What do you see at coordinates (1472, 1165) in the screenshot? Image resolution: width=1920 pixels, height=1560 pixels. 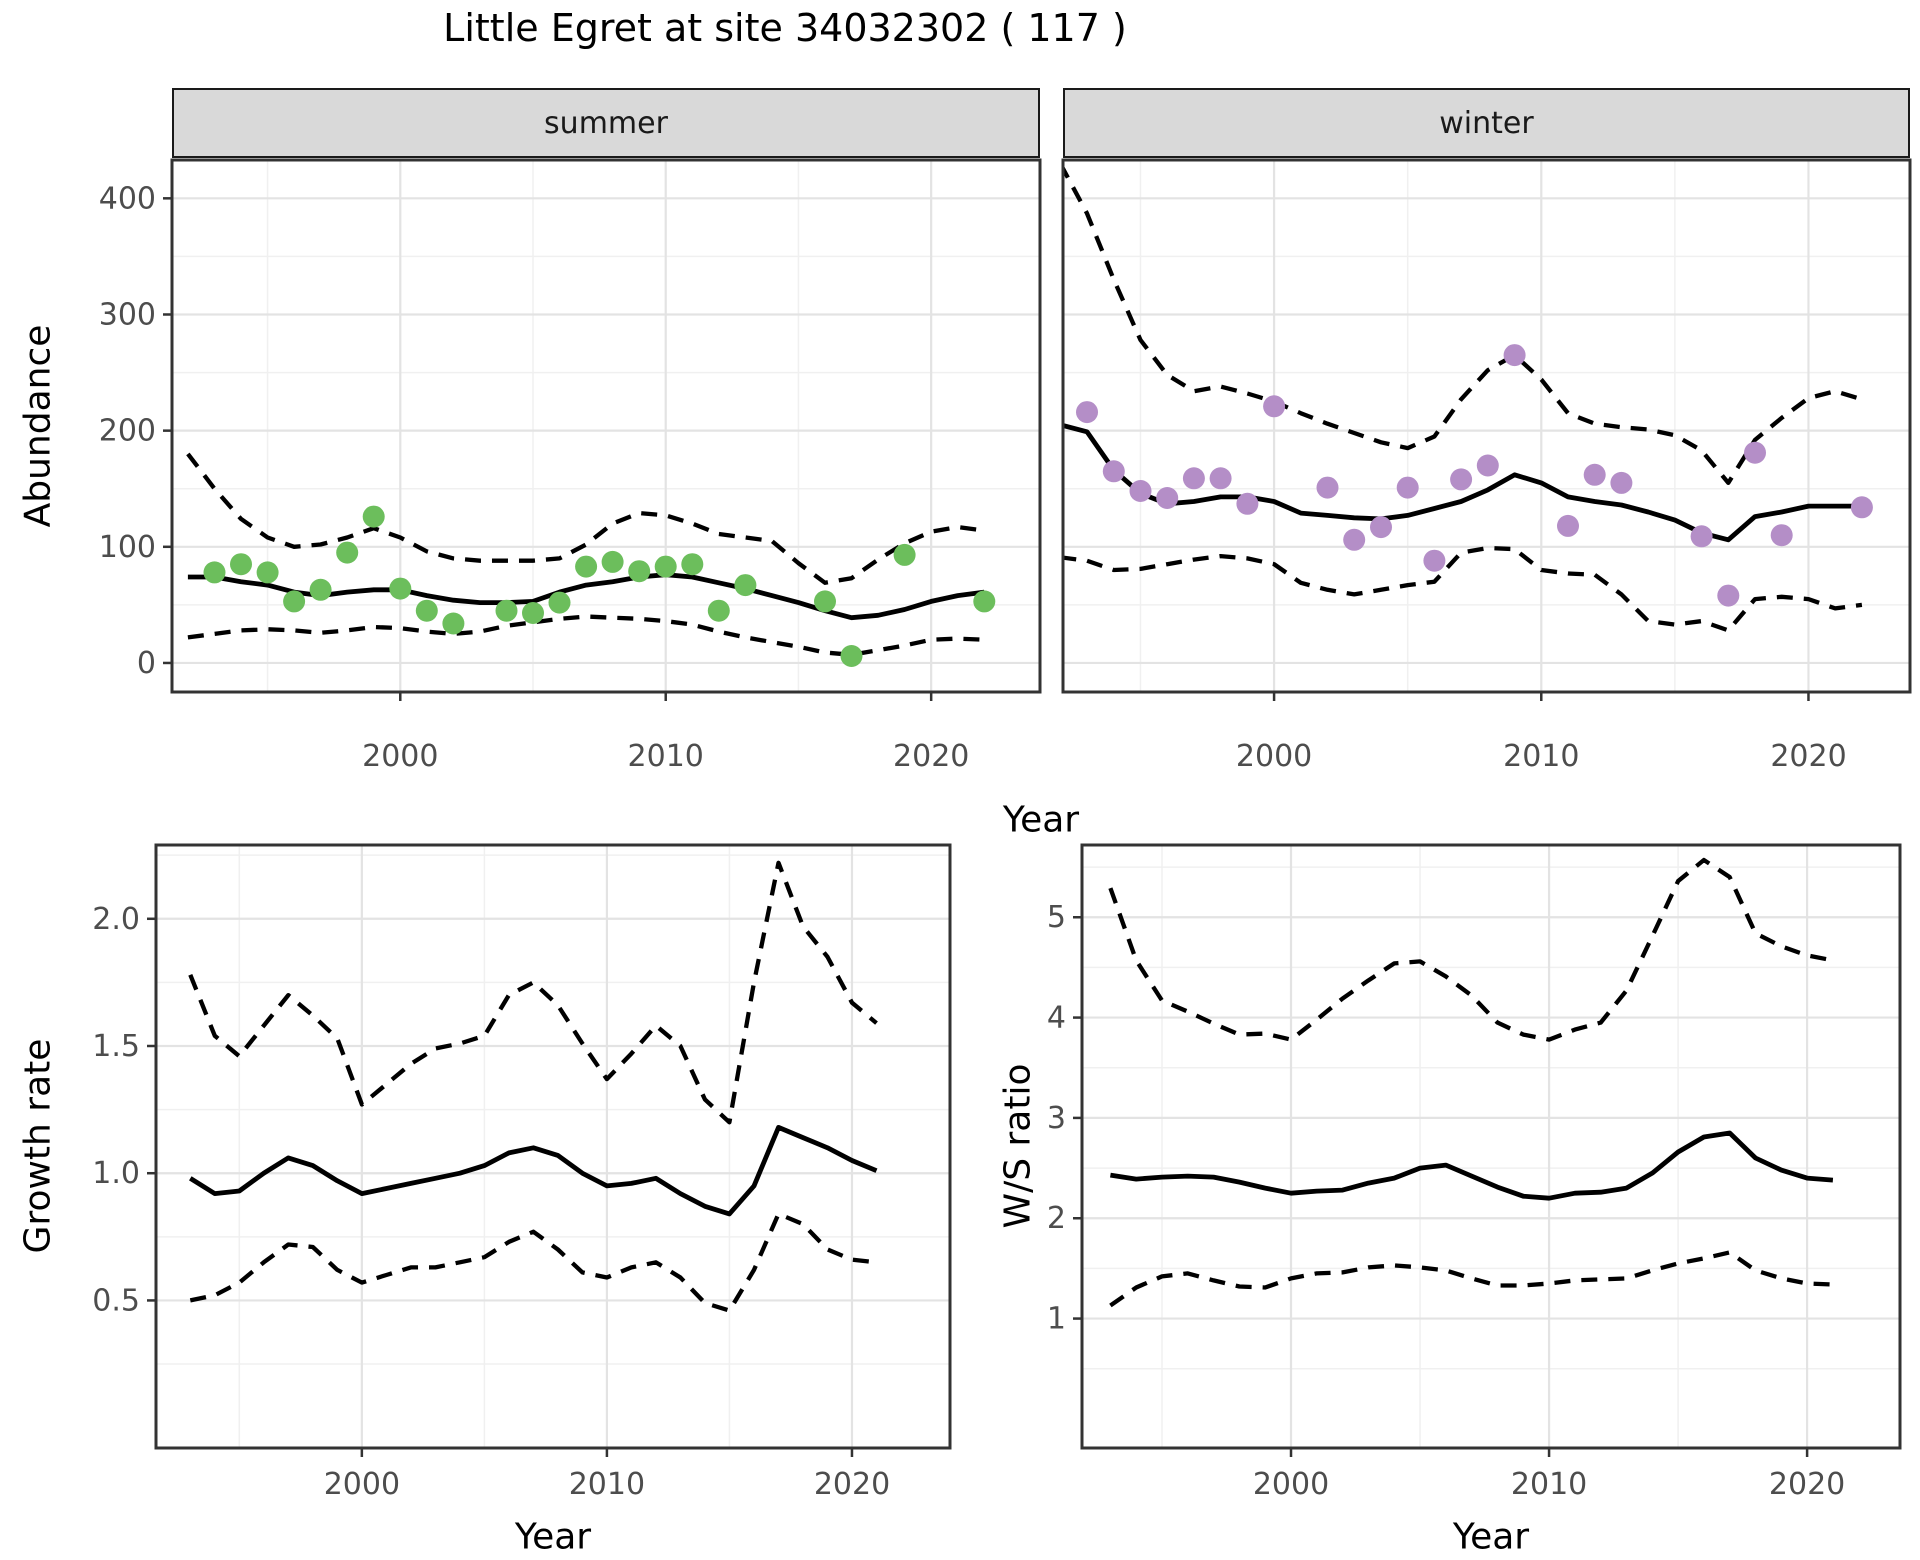 I see `ws-ratio-fit-line` at bounding box center [1472, 1165].